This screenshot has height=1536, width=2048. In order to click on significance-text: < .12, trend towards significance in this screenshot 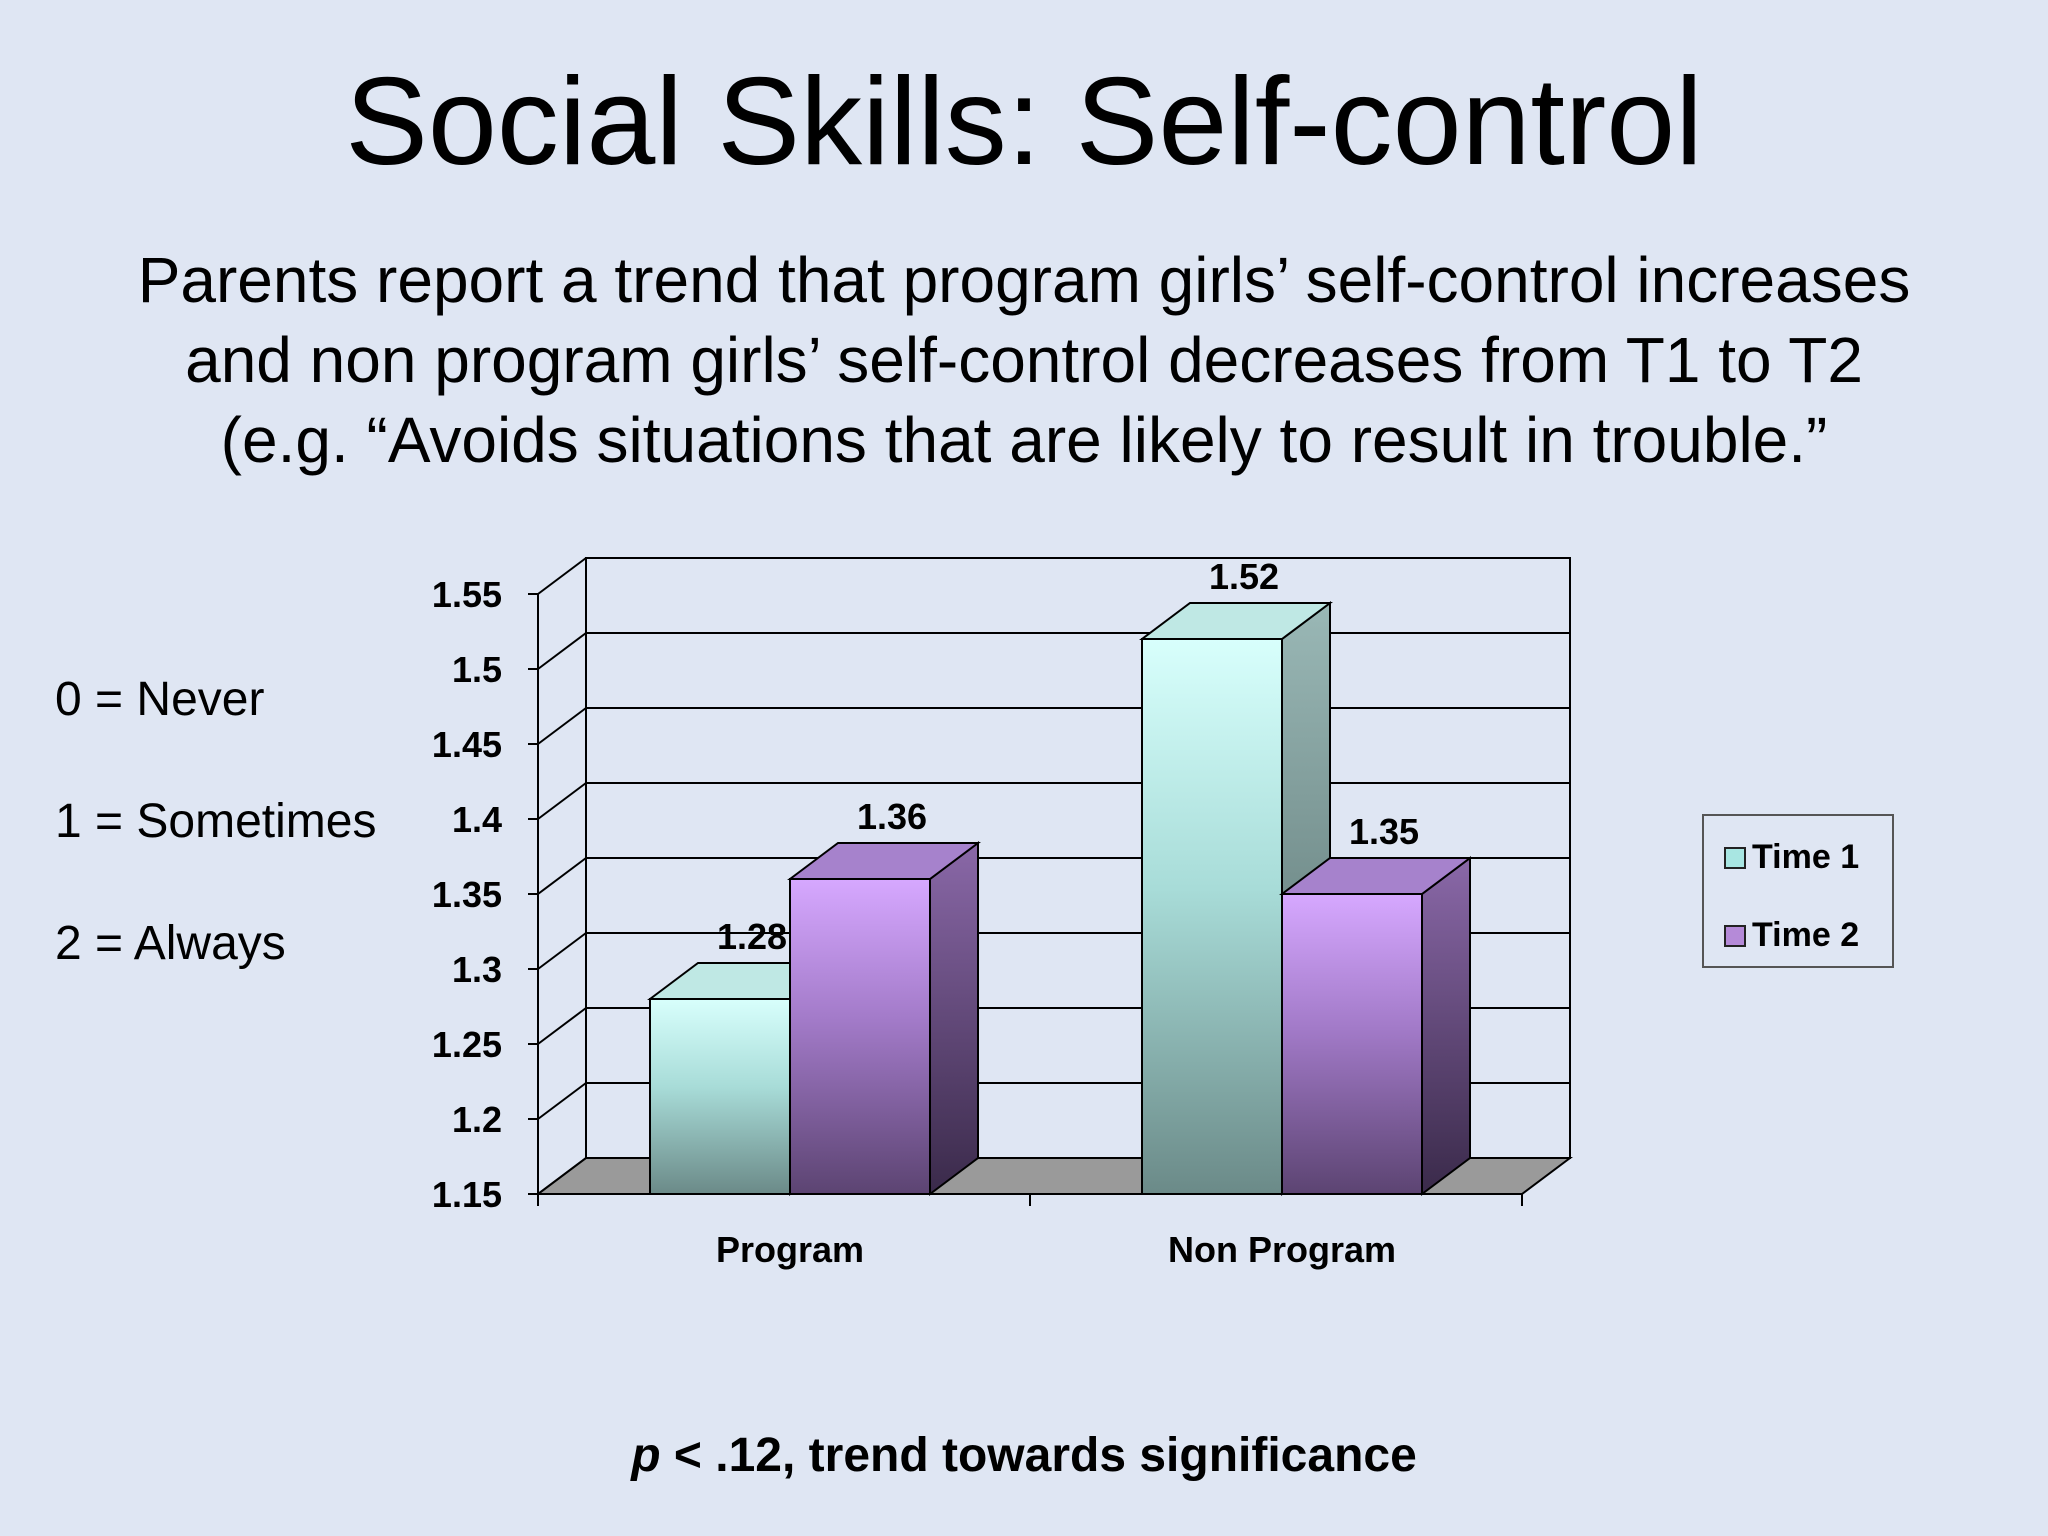, I will do `click(1038, 1455)`.